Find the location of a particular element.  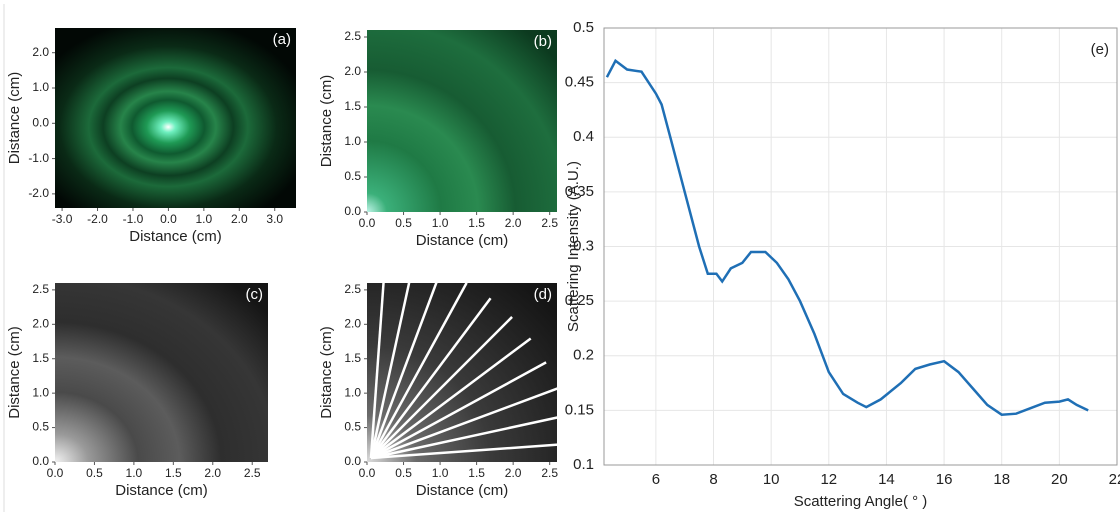

y-axis-label: Scattering Intensity (A.U.) is located at coordinates (573, 246).